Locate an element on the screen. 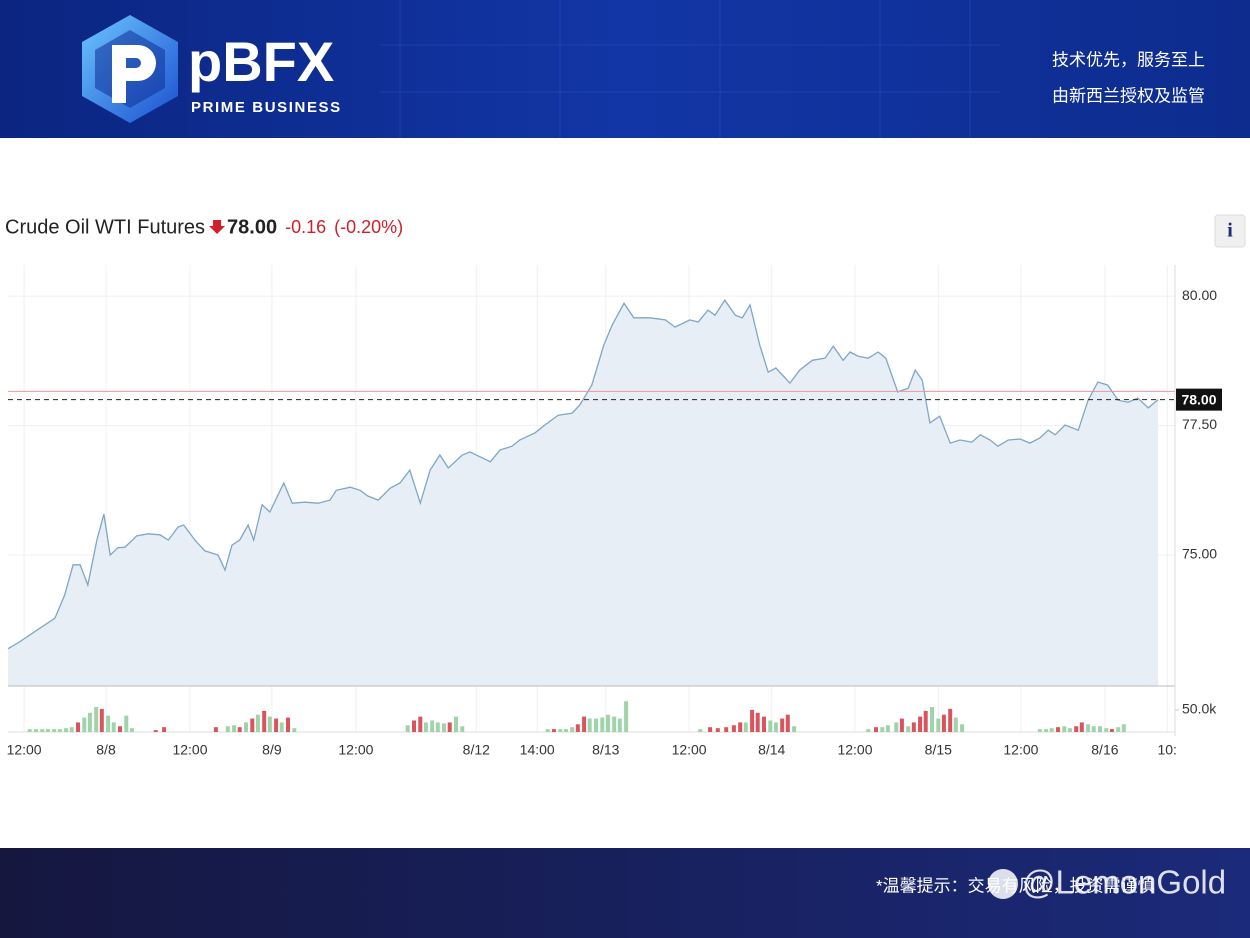 This screenshot has width=1250, height=938. price-change-percent: (-0.20%) is located at coordinates (368, 227).